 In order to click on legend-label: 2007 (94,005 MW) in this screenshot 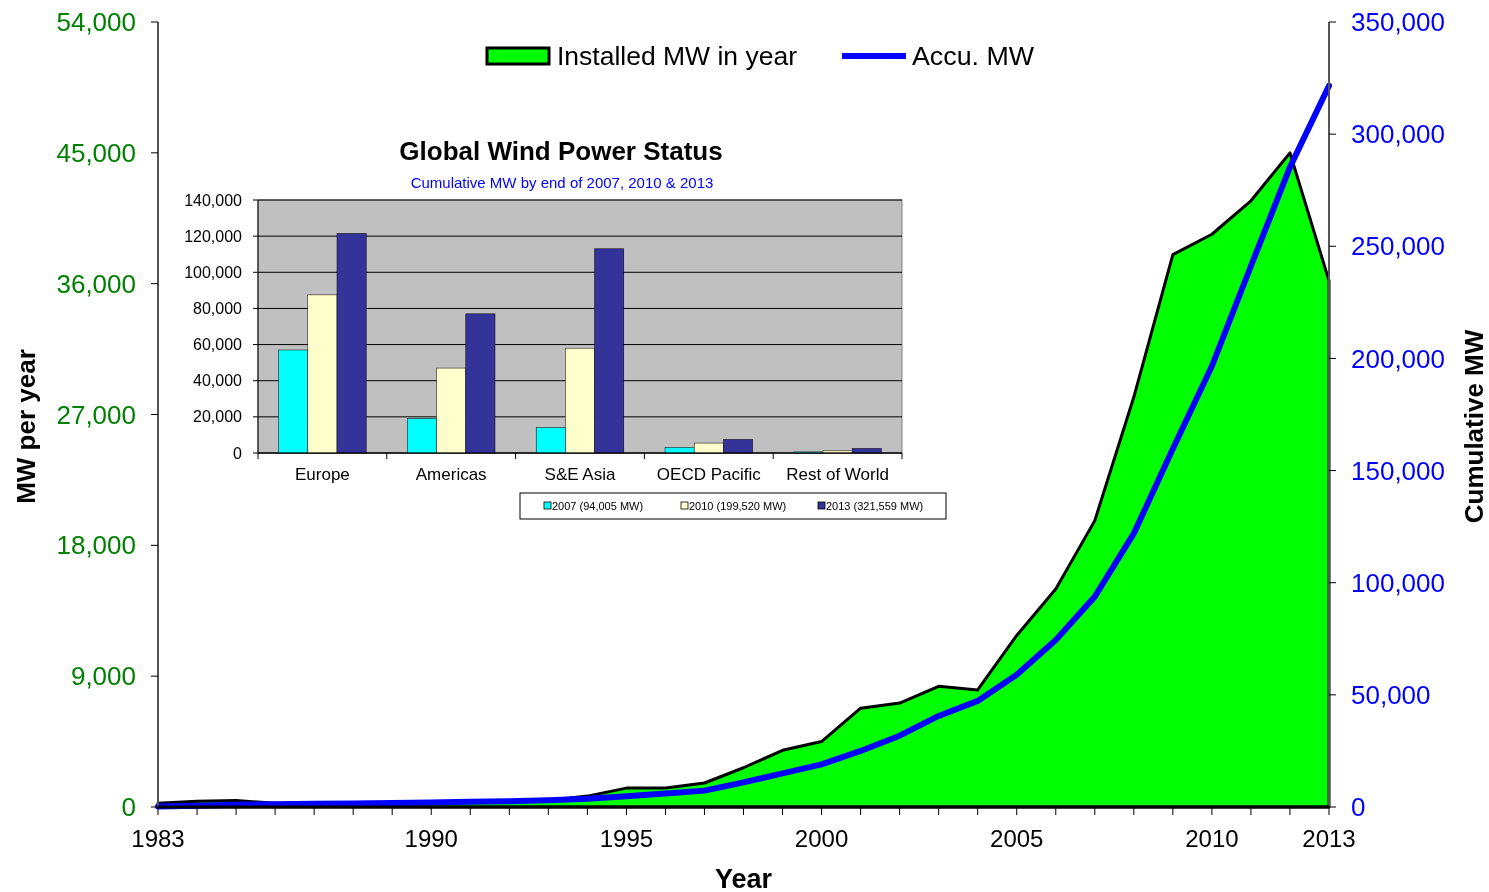, I will do `click(598, 505)`.